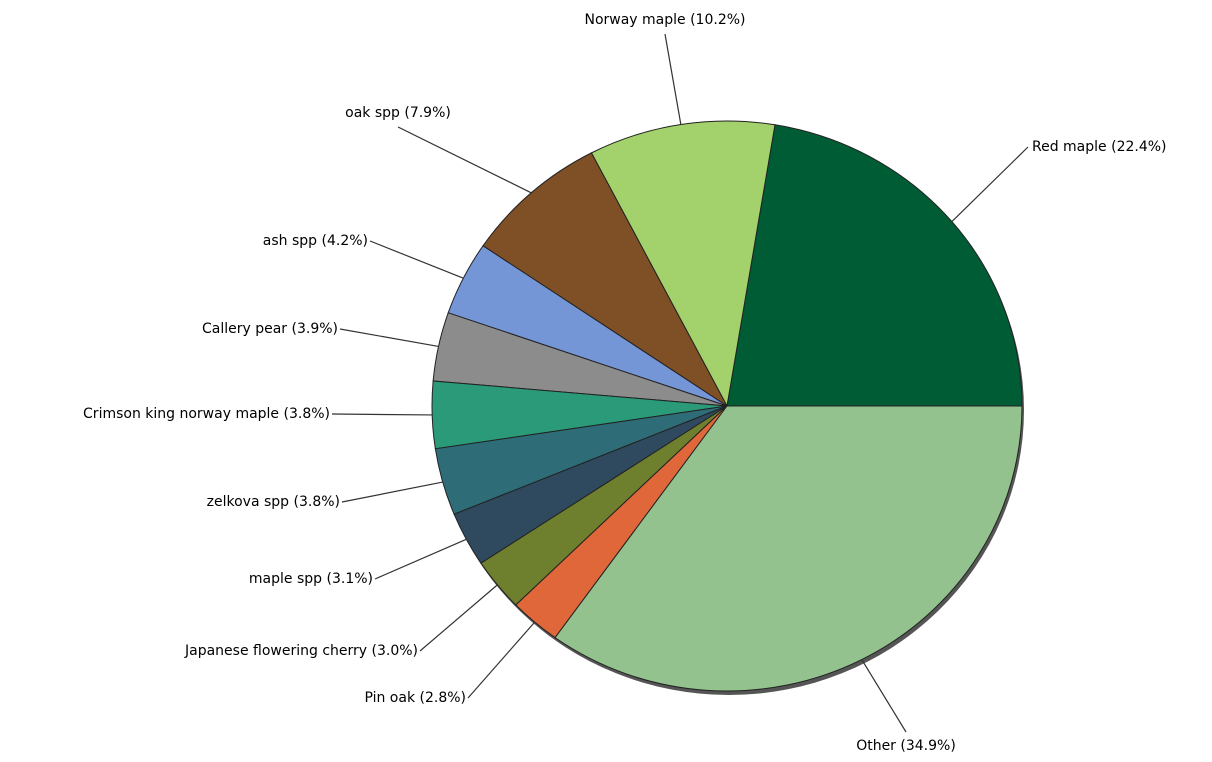 This screenshot has height=762, width=1212. I want to click on slice-label: Other (34.9%), so click(906, 746).